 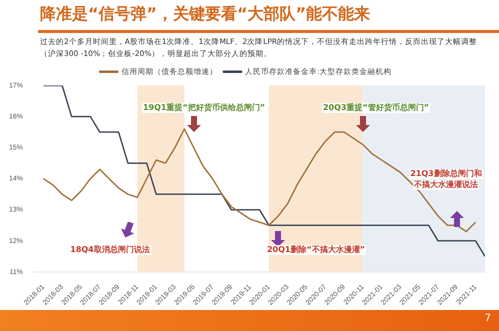 I want to click on annotation: 20Q3重提“管好货币总闸门”, so click(x=376, y=108).